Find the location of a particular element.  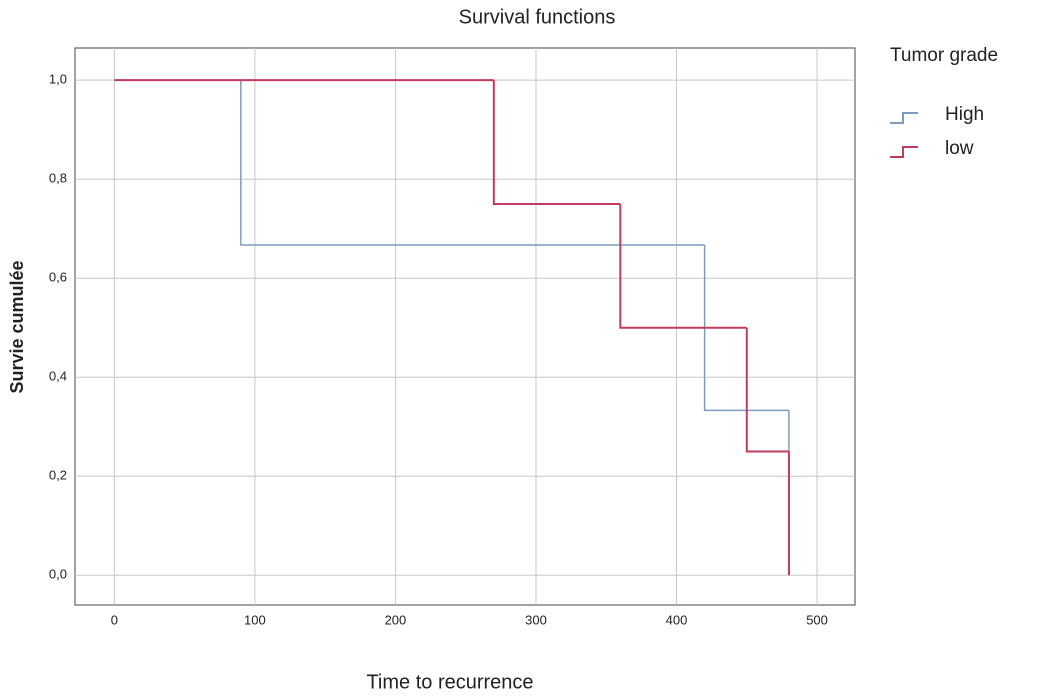

x-tick-label: 400 is located at coordinates (677, 619).